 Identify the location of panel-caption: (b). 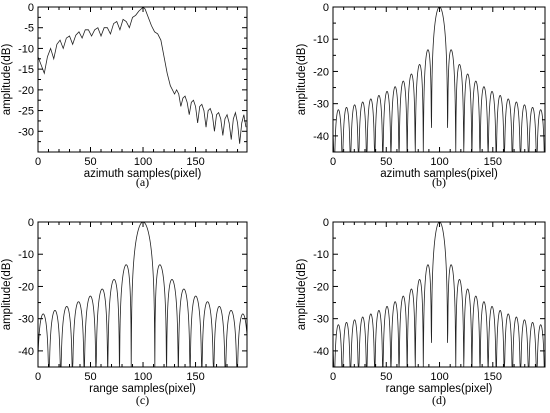
(439, 182).